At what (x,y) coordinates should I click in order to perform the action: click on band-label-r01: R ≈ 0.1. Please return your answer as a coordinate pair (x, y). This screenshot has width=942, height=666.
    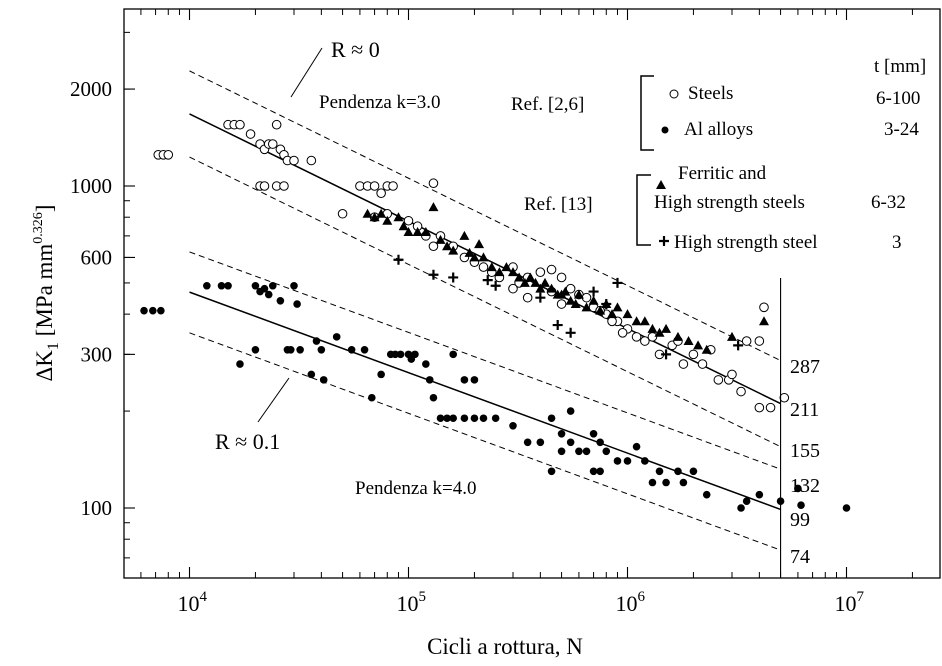
    Looking at the image, I should click on (247, 441).